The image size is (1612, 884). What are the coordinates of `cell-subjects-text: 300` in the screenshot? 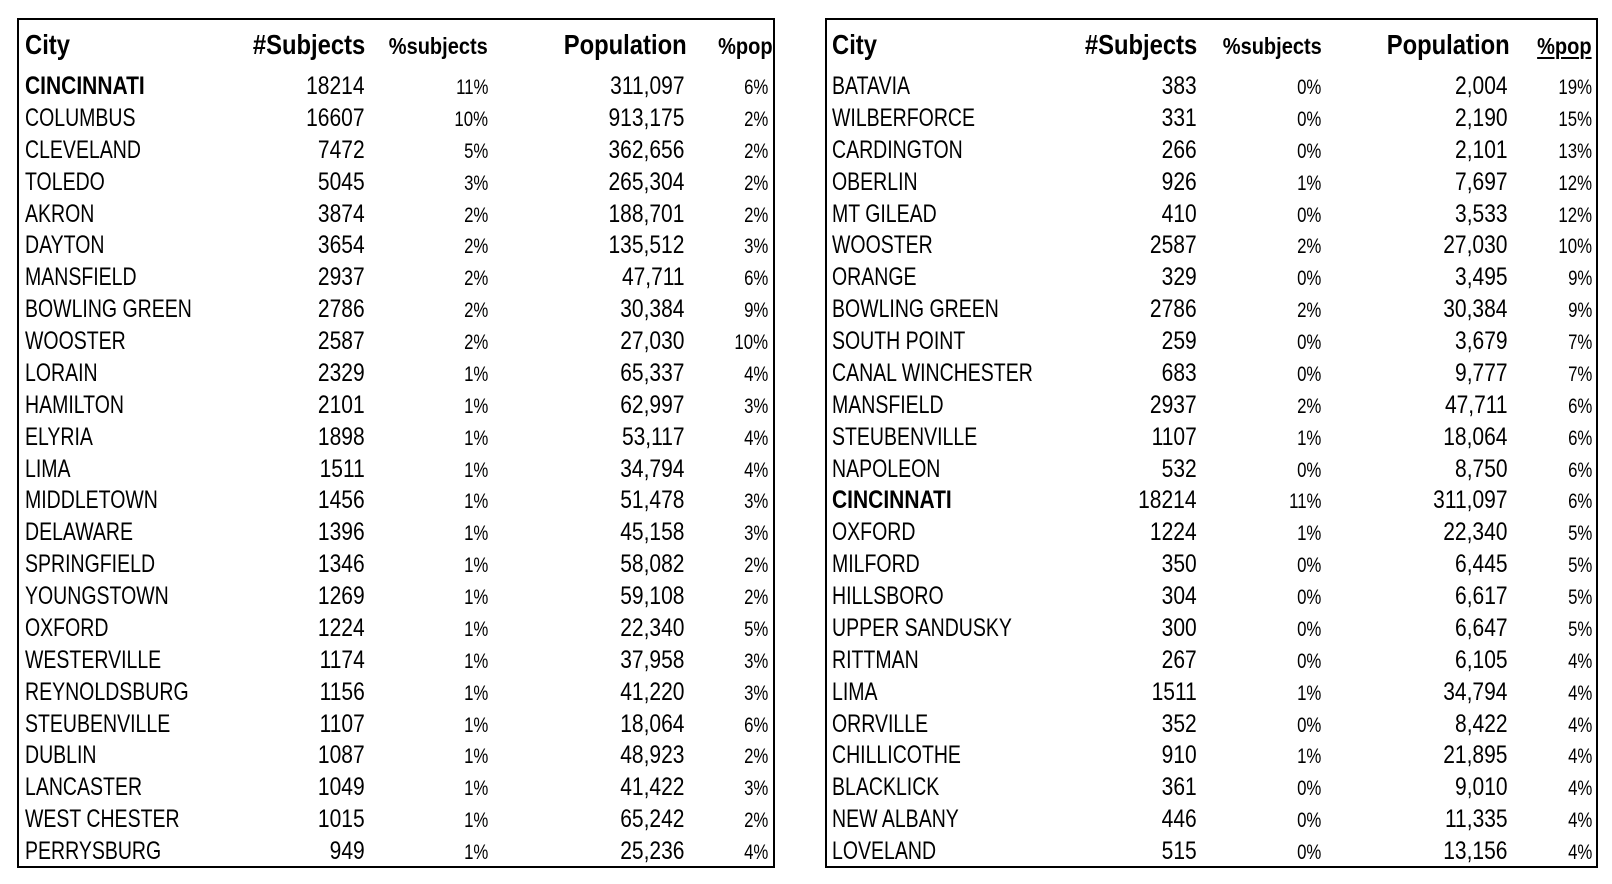 It's located at (1179, 627).